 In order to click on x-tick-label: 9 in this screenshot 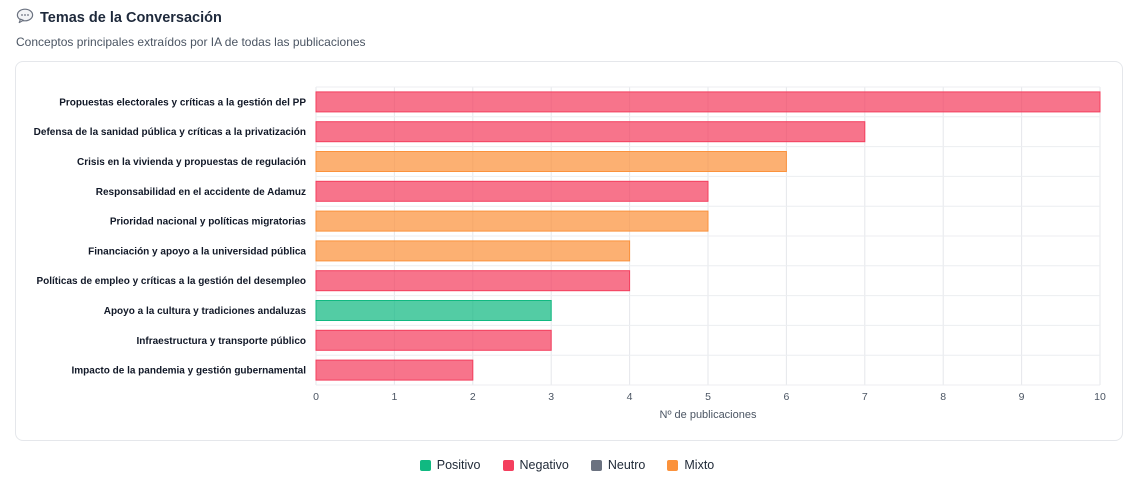, I will do `click(1022, 397)`.